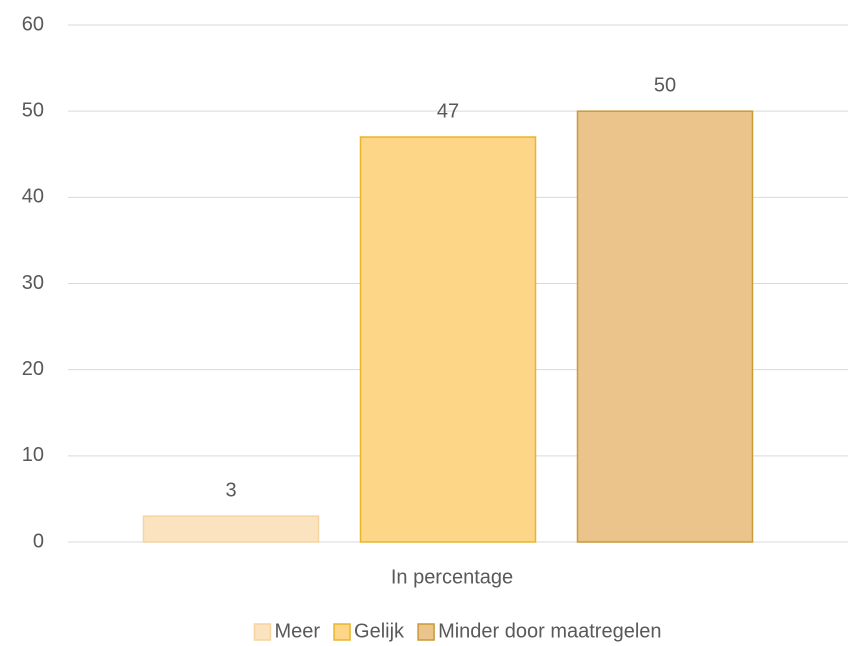 This screenshot has width=848, height=646. Describe the element at coordinates (33, 110) in the screenshot. I see `y-tick-label: 50` at that location.